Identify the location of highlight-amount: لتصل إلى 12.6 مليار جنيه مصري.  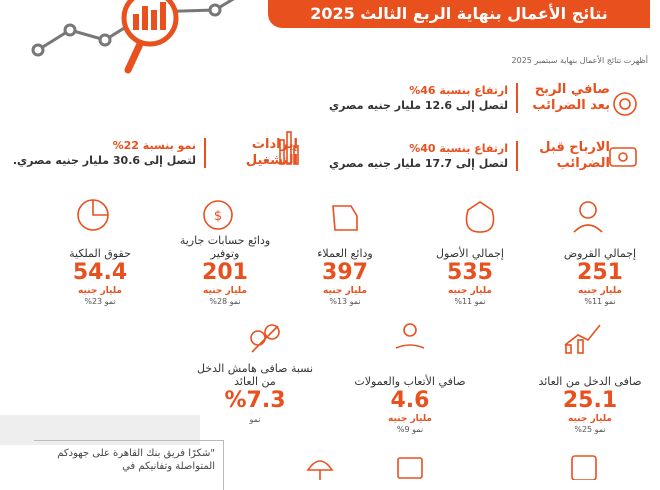
(418, 105).